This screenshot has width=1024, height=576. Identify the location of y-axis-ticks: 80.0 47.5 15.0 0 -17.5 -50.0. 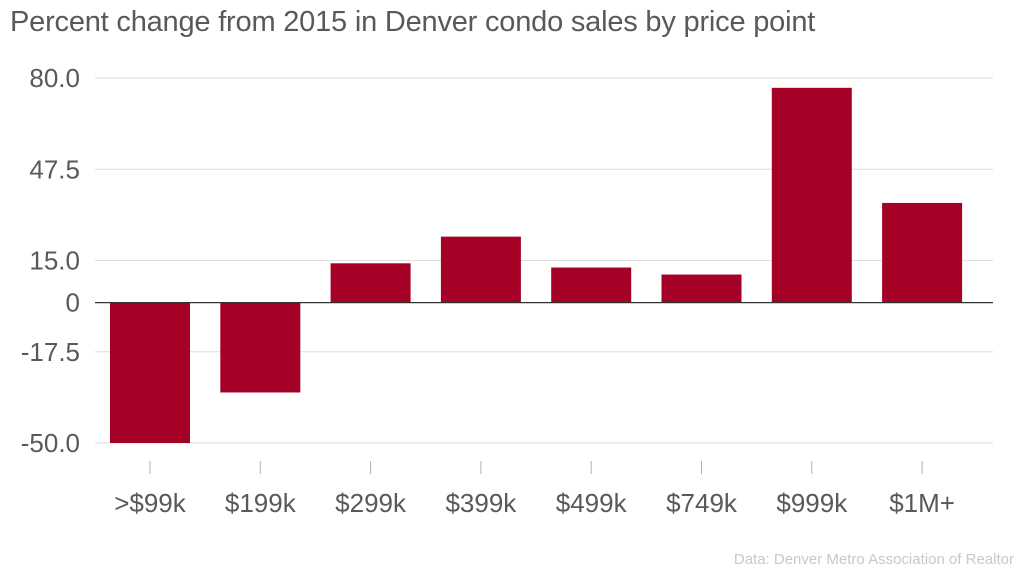
(50, 260).